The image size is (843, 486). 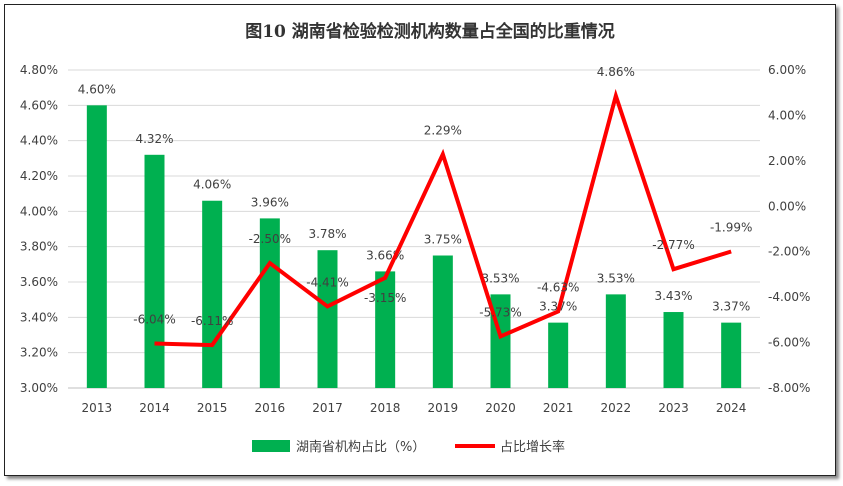 I want to click on line-data-label: -2.77%, so click(x=673, y=245).